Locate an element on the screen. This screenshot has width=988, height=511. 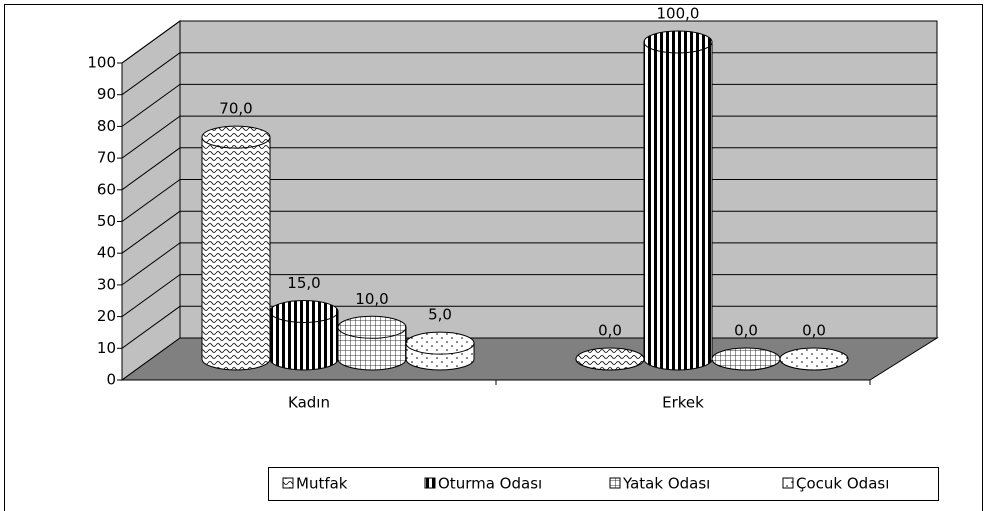
x-tick-label: Kadın is located at coordinates (309, 403).